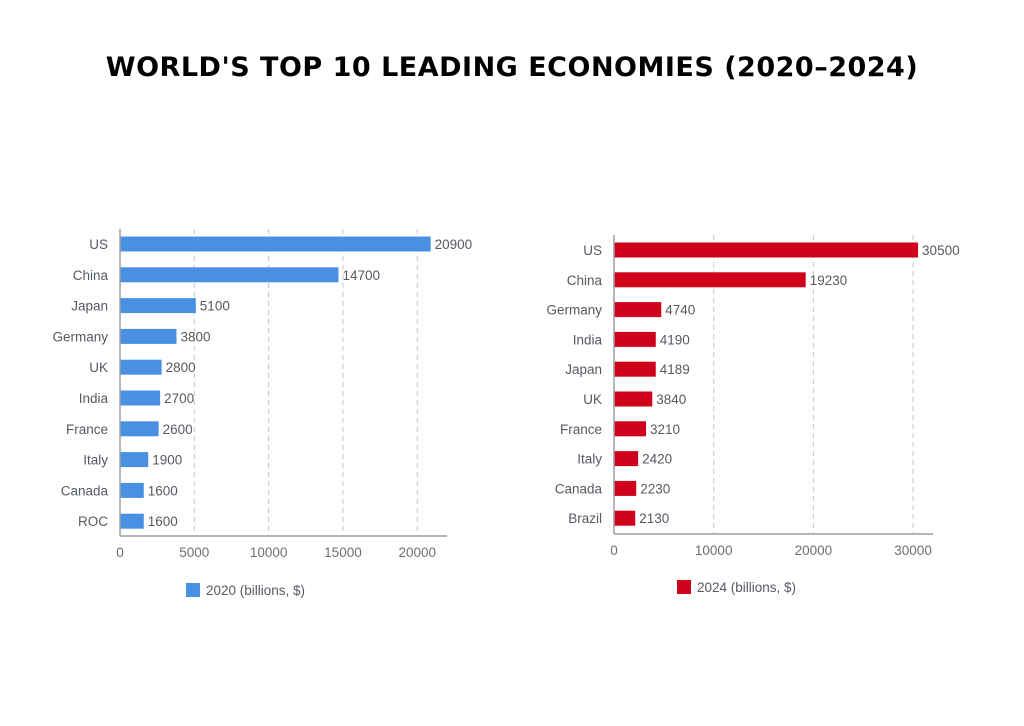  Describe the element at coordinates (181, 367) in the screenshot. I see `data-label: 2800` at that location.